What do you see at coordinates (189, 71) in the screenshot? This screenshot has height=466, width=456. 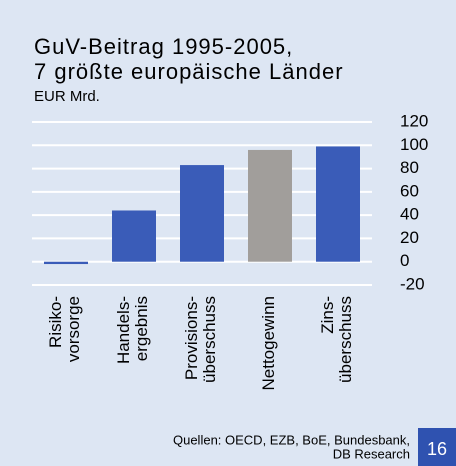 I see `chart-title: 7 größte europäische Länder` at bounding box center [189, 71].